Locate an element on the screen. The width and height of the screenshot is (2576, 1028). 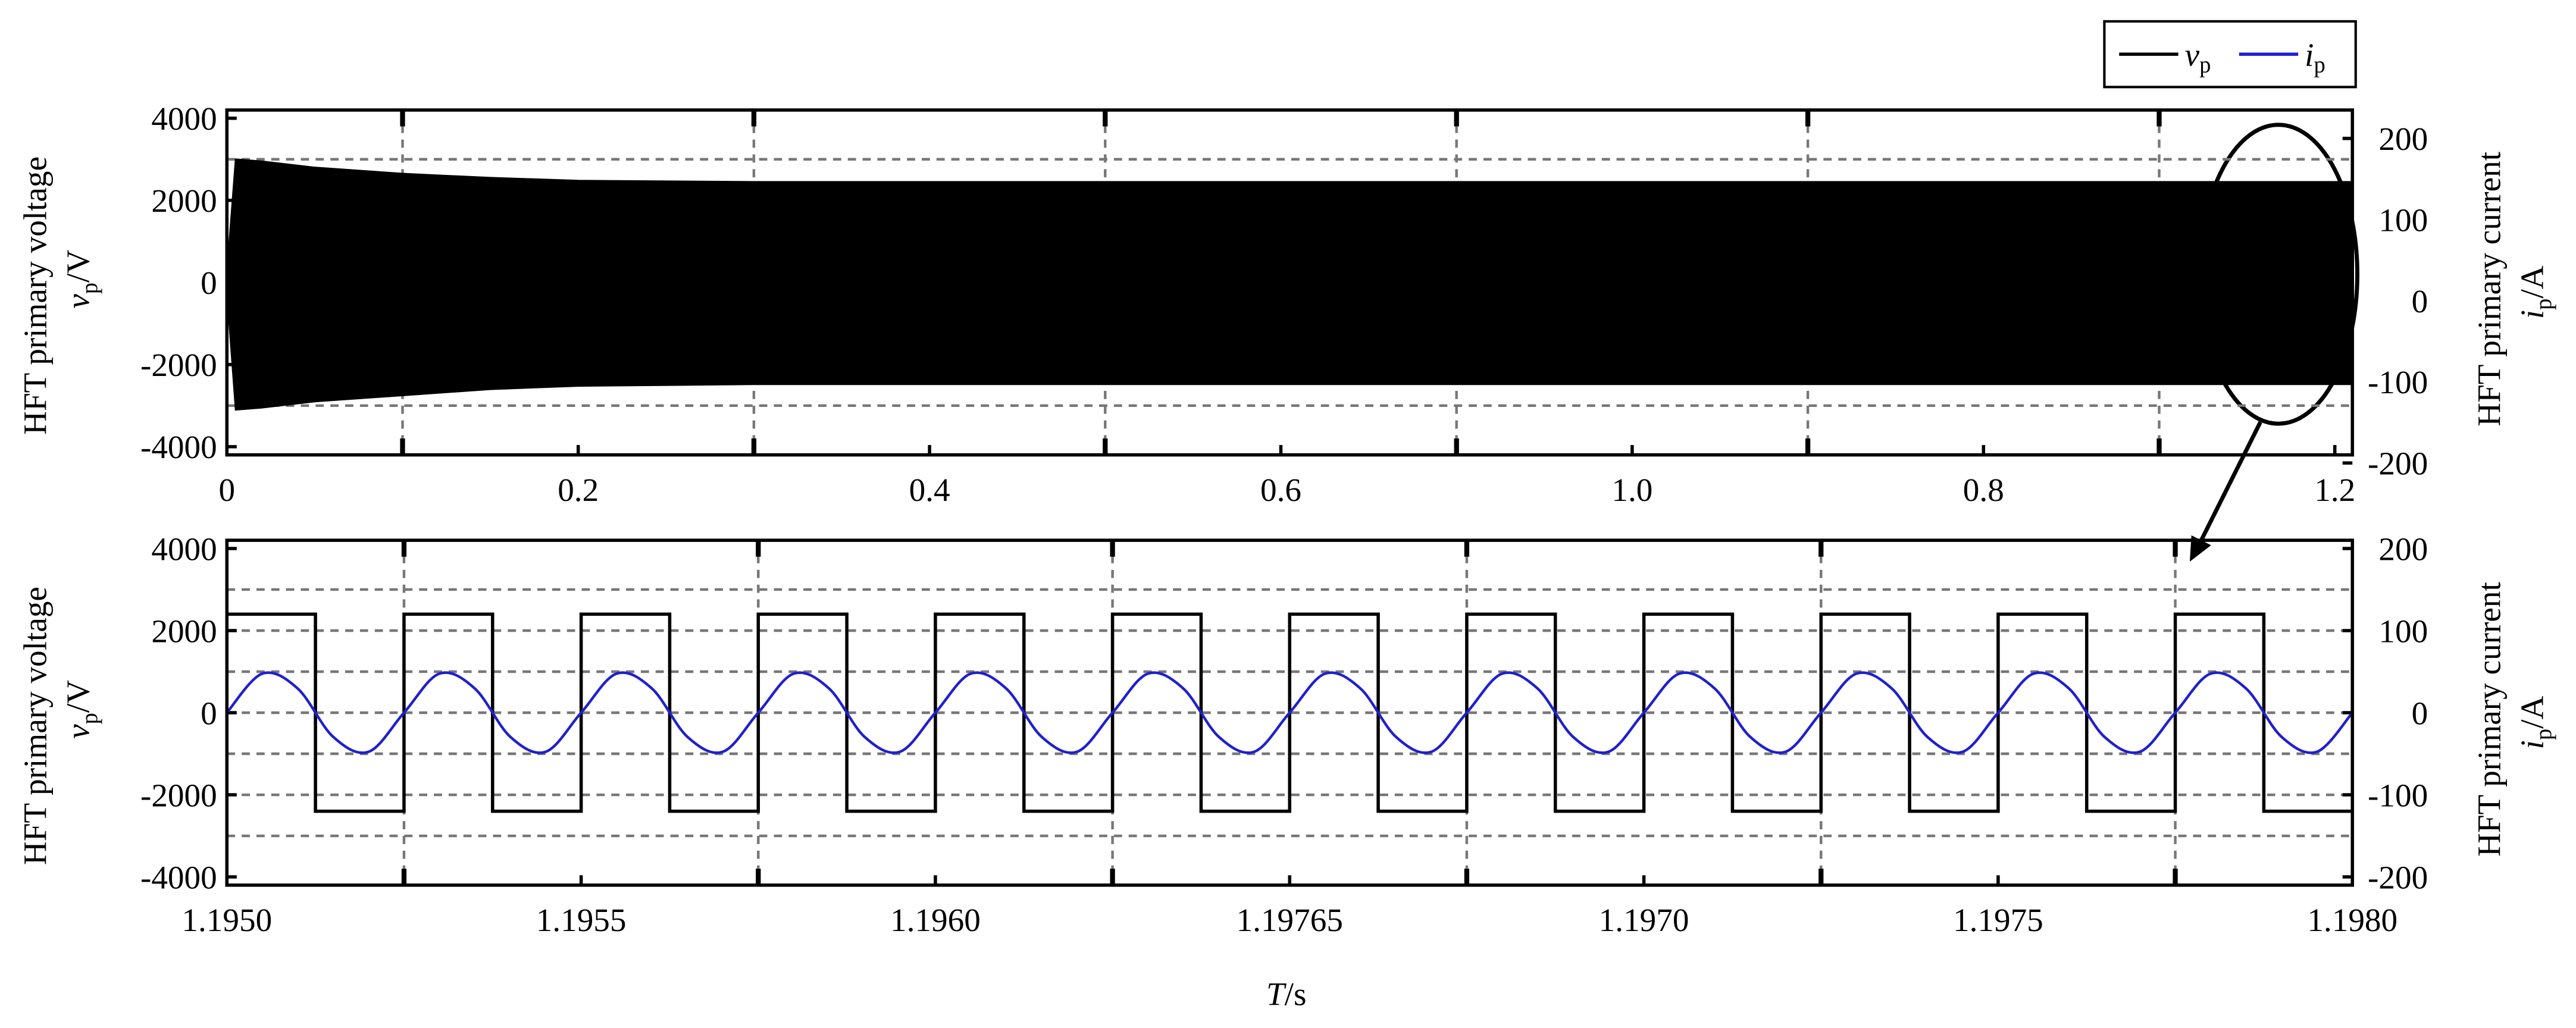
x-tick-label: 1.1980 is located at coordinates (2352, 920).